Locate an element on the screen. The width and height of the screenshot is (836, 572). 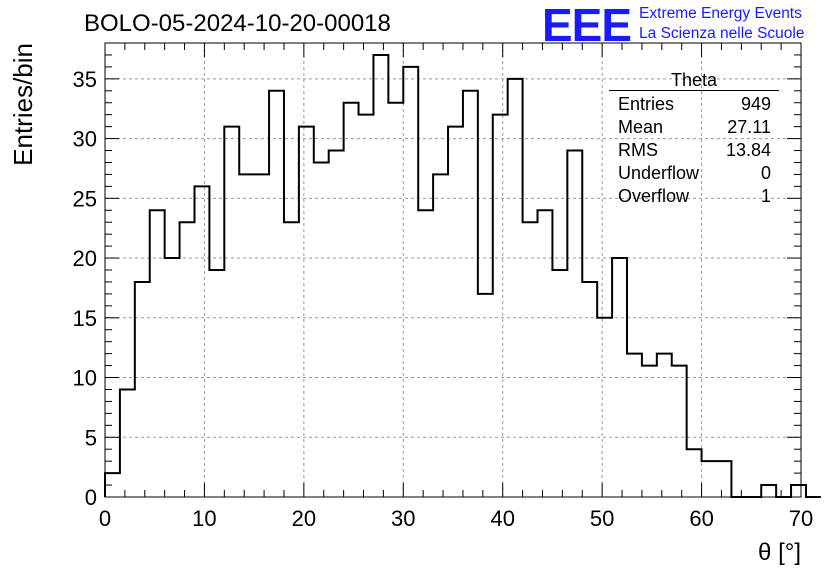
run-title: BOLO-05-2024-10-20-00018 is located at coordinates (237, 23).